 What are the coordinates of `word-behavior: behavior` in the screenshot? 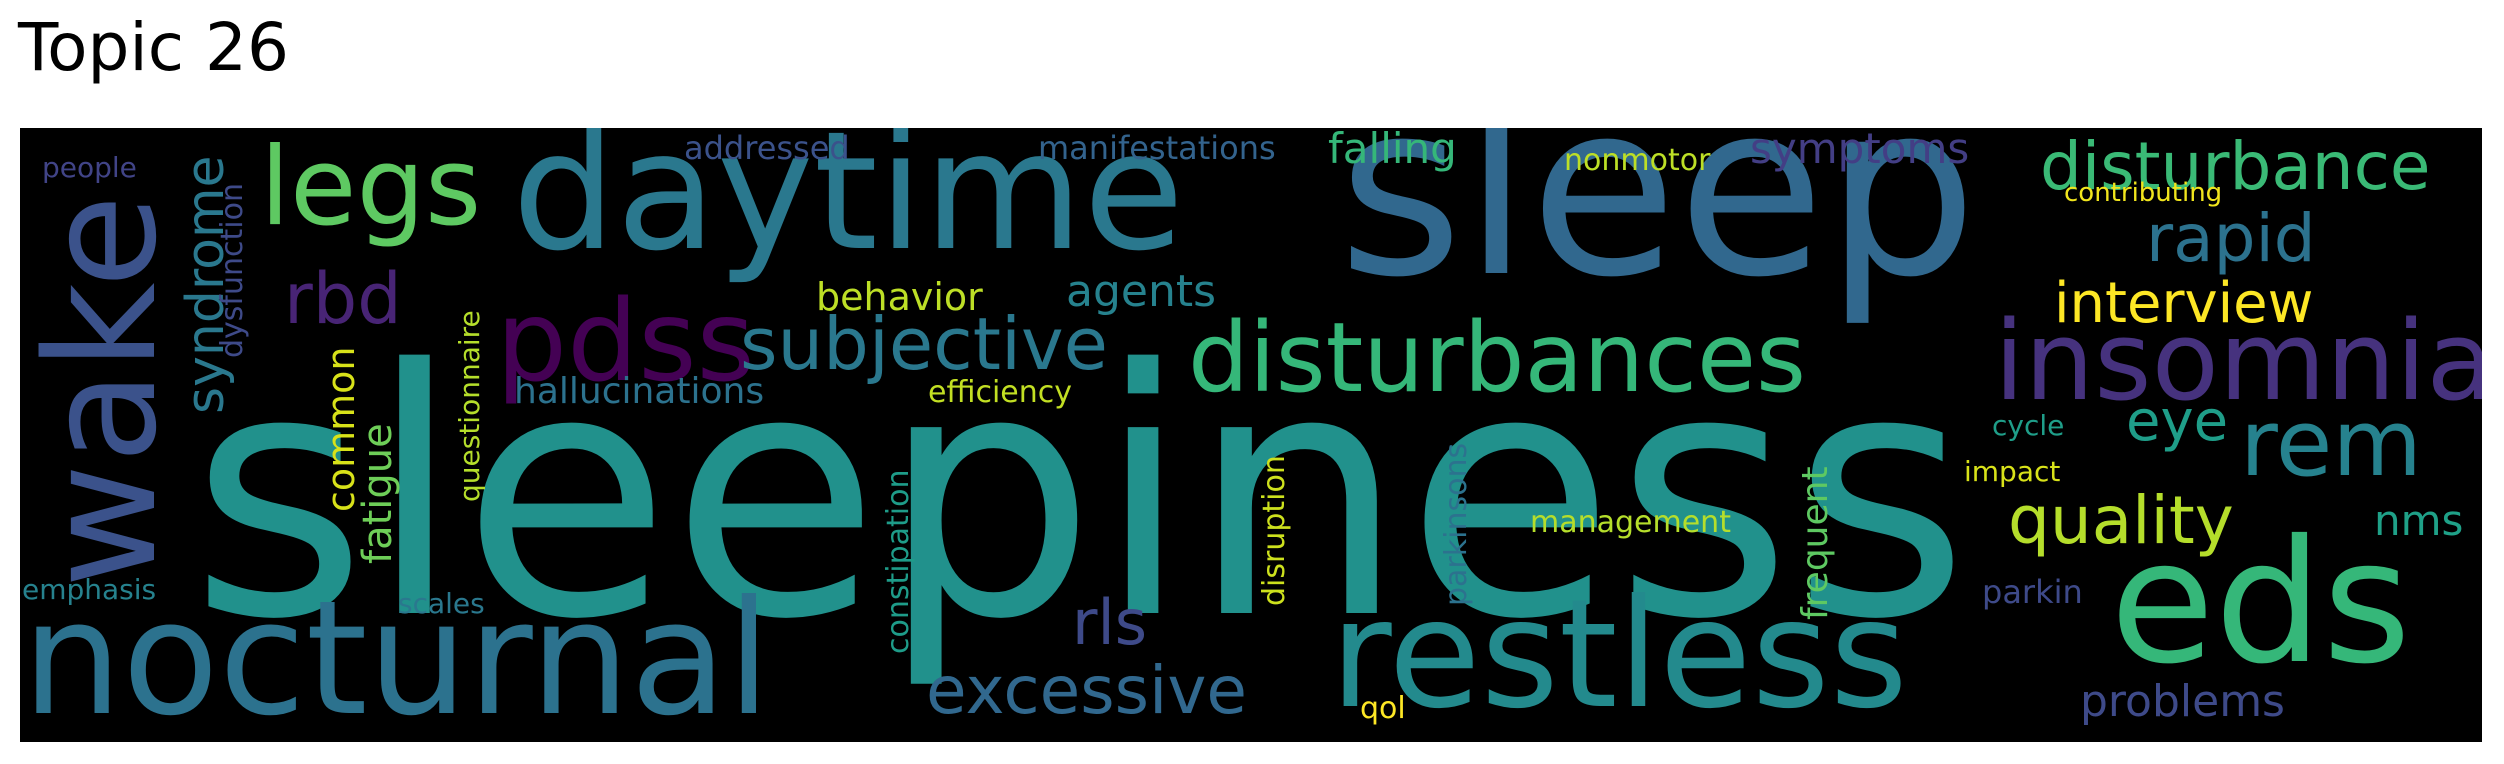 It's located at (899, 297).